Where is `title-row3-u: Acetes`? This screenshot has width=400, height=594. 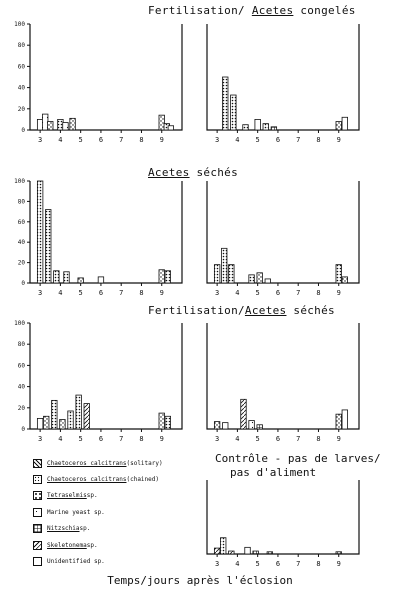
title-row3-u: Acetes is located at coordinates (265, 310).